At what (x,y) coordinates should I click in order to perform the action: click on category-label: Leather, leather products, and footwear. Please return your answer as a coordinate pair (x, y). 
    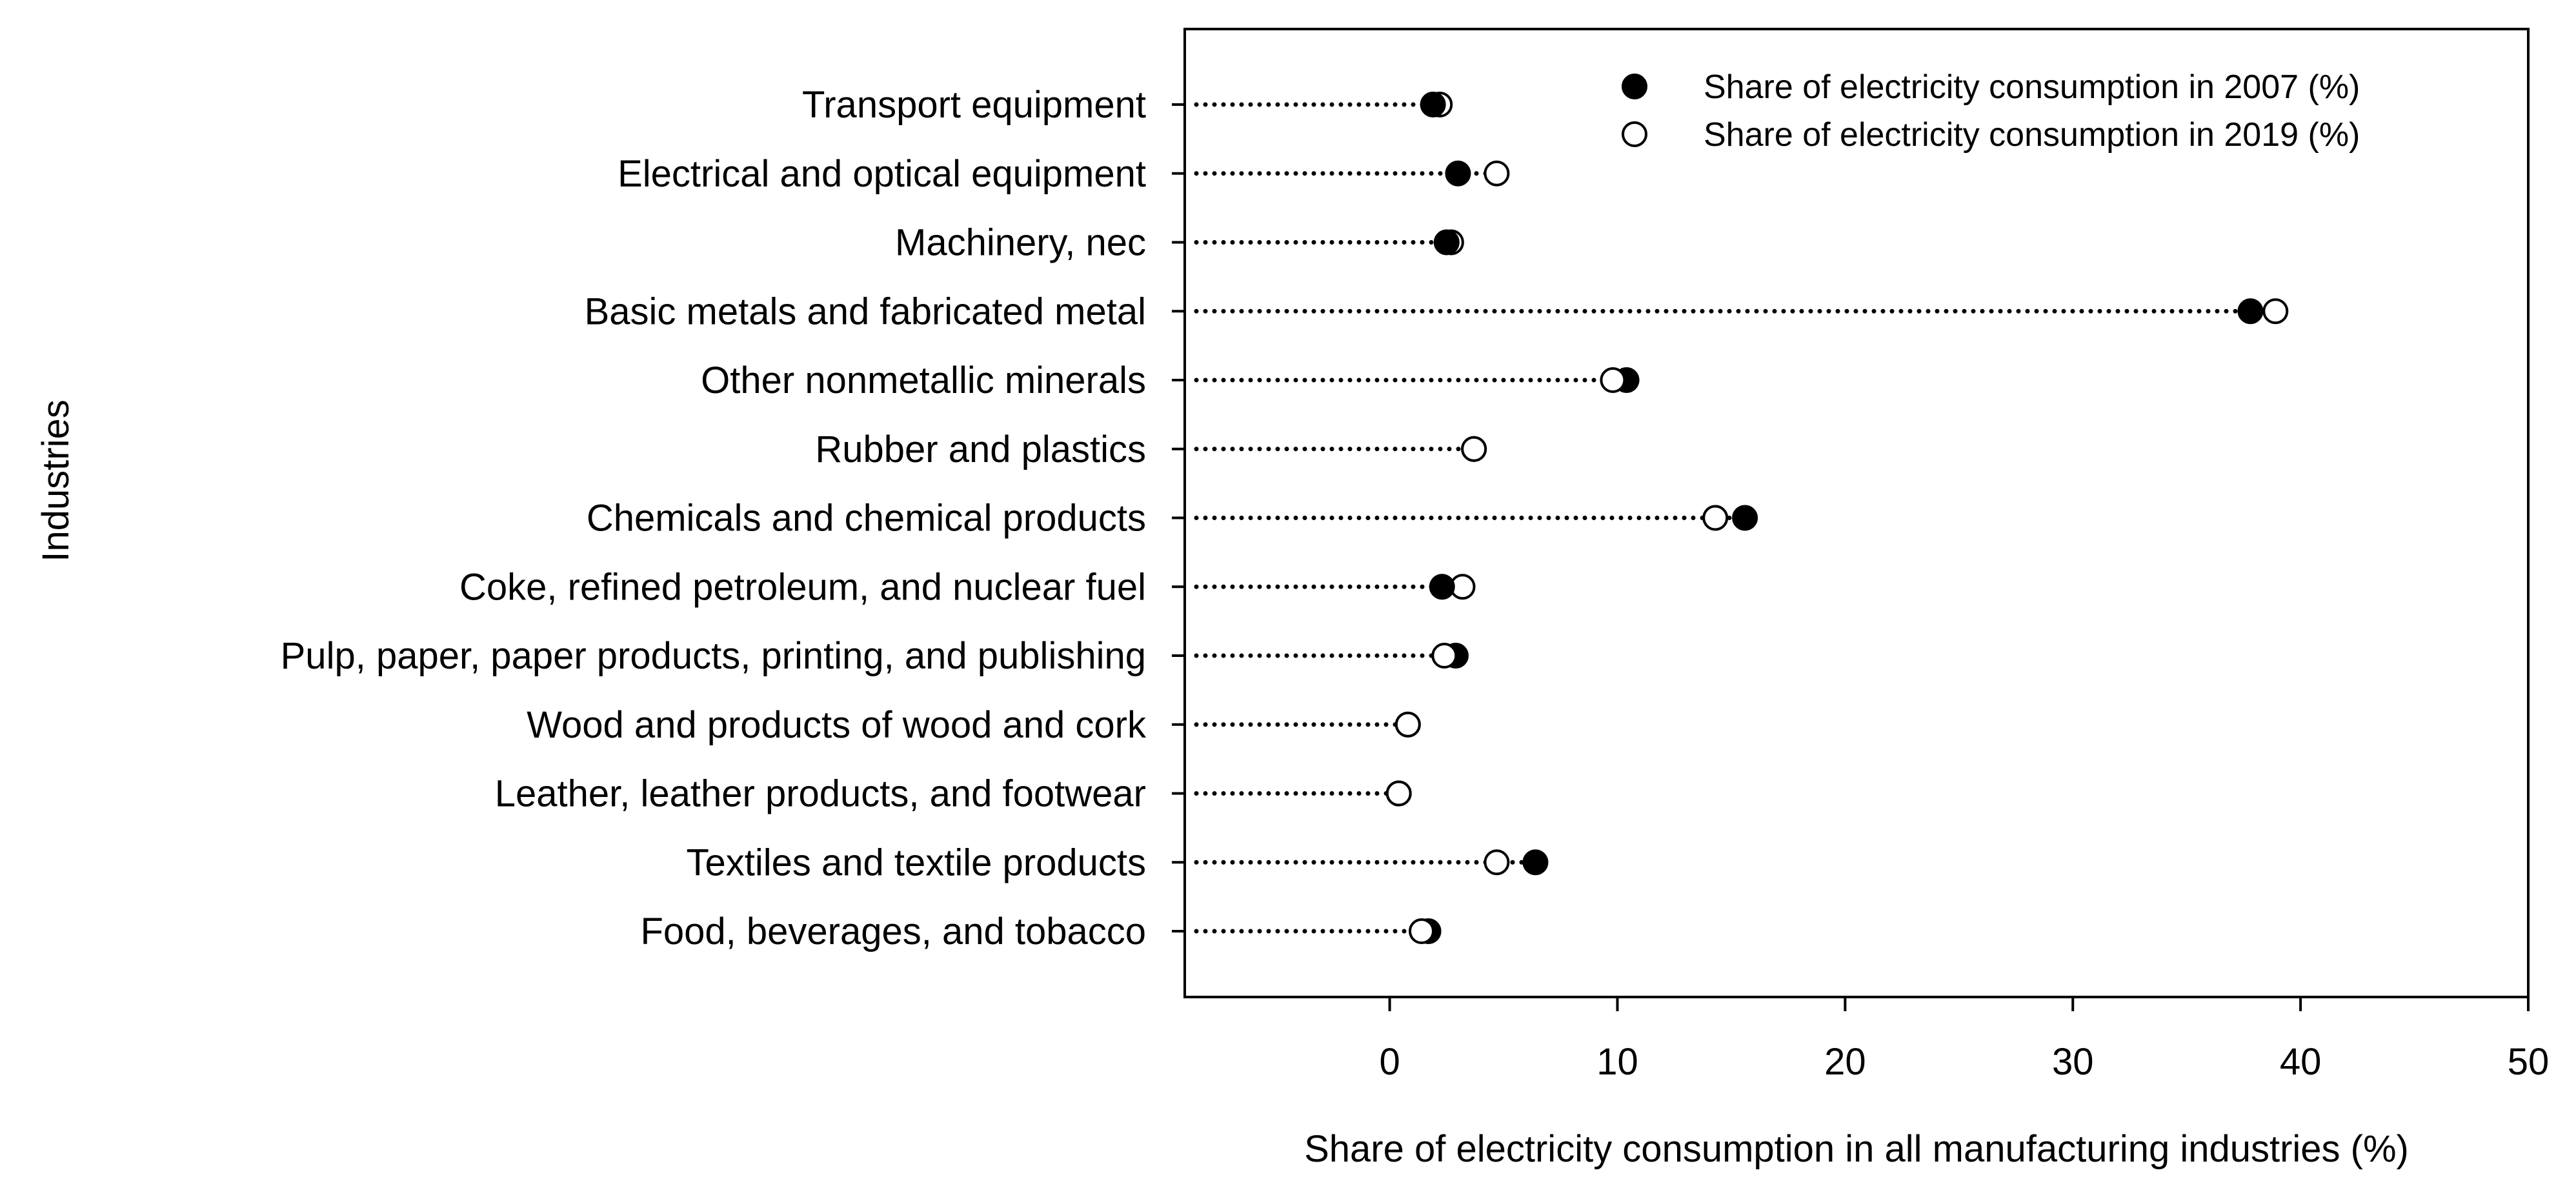
    Looking at the image, I should click on (821, 794).